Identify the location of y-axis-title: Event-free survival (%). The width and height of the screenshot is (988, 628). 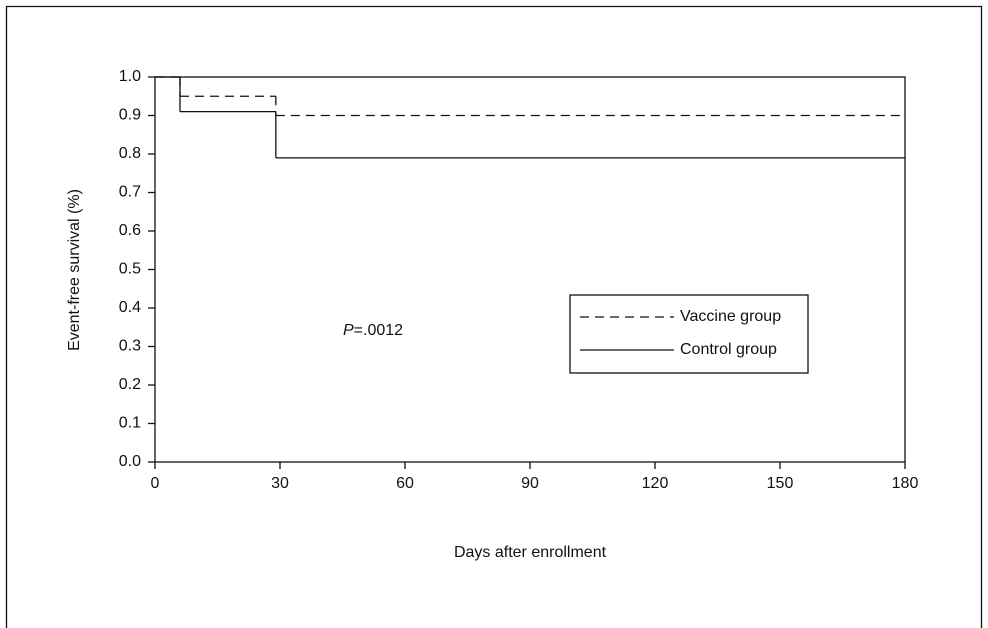
(74, 270).